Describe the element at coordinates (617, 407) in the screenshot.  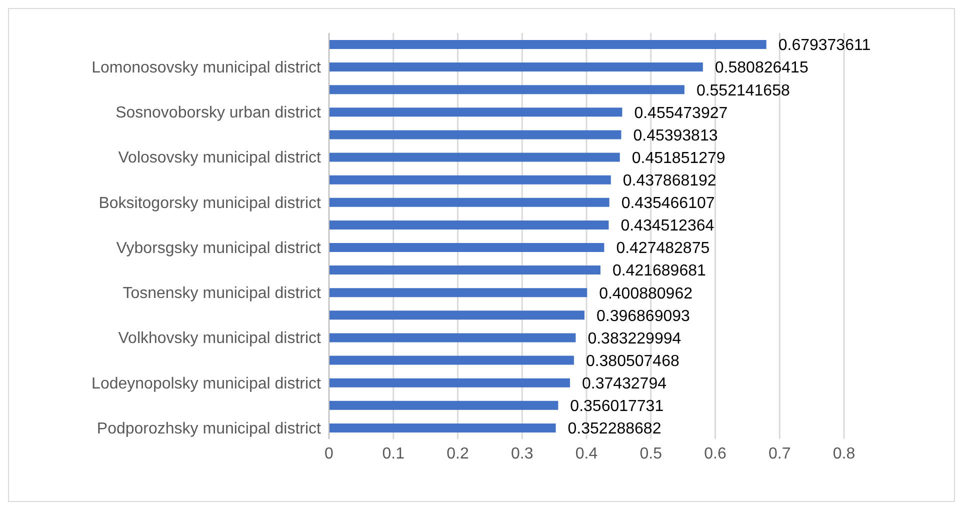
I see `data-label: 0.356017731` at that location.